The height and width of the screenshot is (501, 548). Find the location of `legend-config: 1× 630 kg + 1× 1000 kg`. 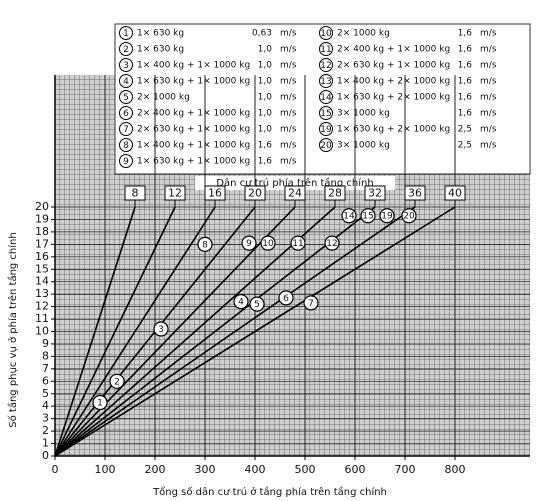

legend-config: 1× 630 kg + 1× 1000 kg is located at coordinates (193, 162).